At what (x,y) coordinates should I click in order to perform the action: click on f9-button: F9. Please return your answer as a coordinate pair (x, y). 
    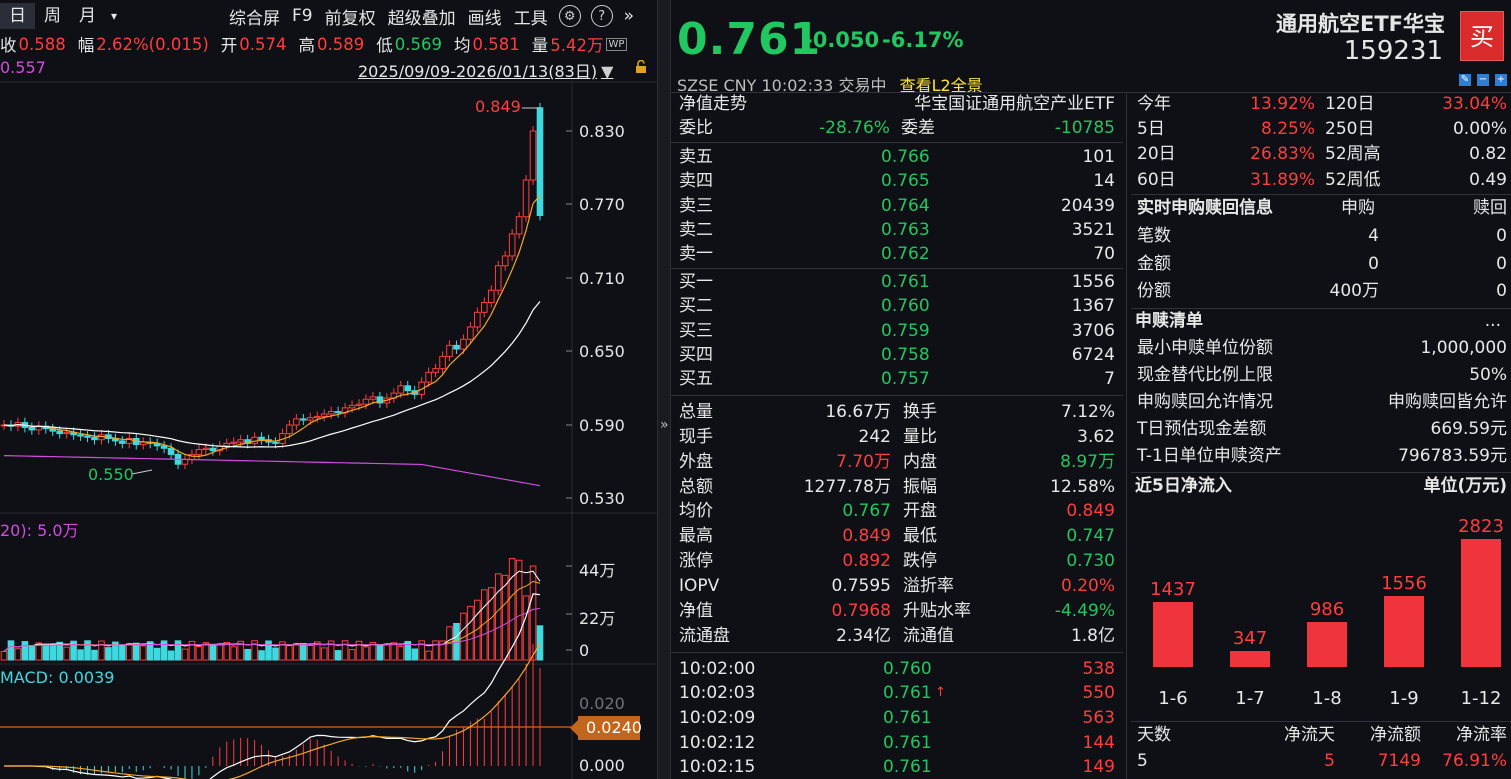
    Looking at the image, I should click on (302, 16).